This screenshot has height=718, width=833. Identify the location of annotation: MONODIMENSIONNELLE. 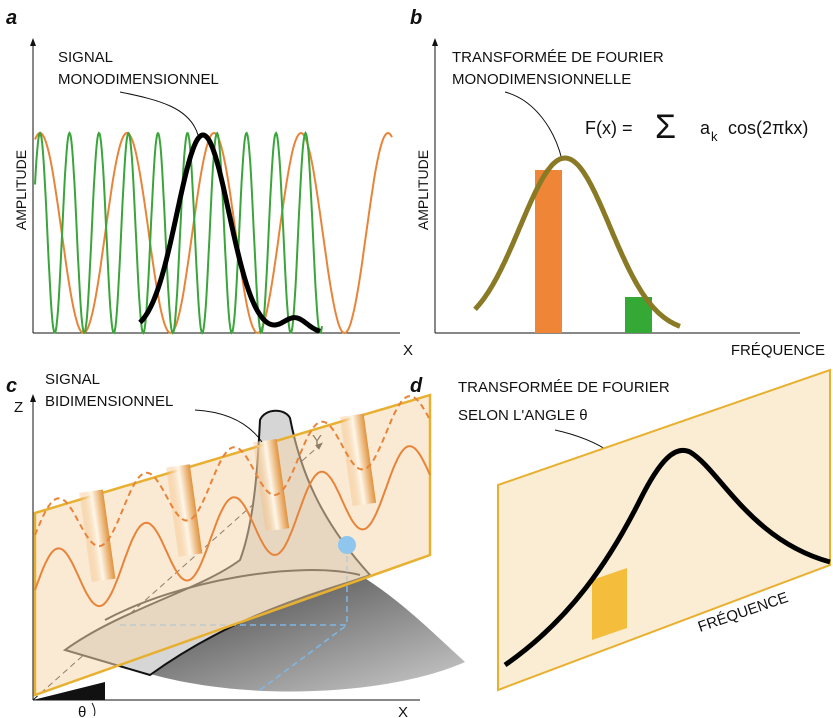
(541, 79).